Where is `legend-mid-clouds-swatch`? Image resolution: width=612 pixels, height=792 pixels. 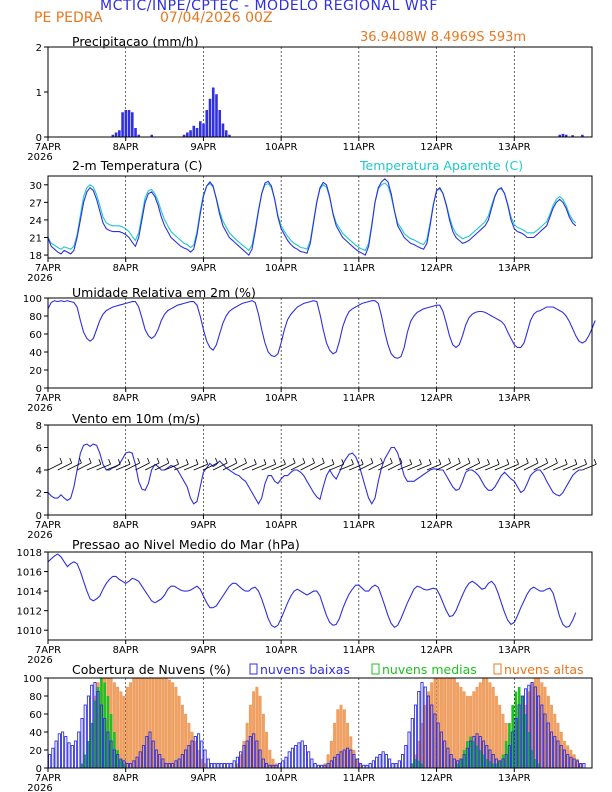
legend-mid-clouds-swatch is located at coordinates (375, 669).